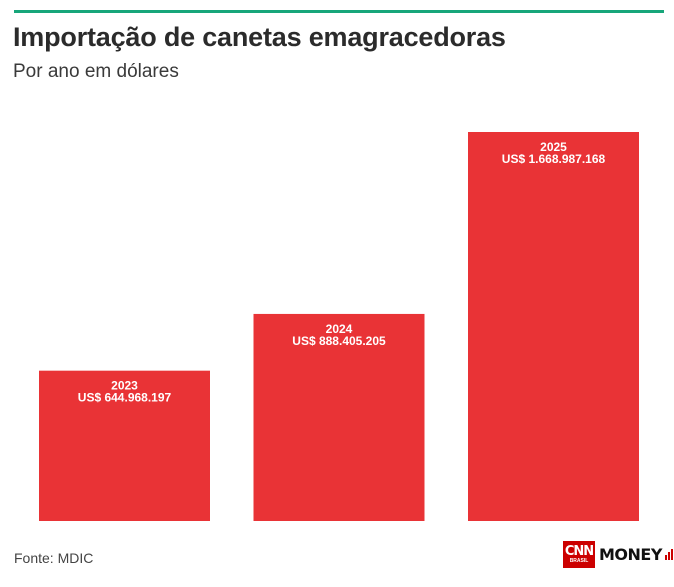 Image resolution: width=674 pixels, height=587 pixels. Describe the element at coordinates (339, 341) in the screenshot. I see `bar-value-label: US$ 888.405.205` at that location.